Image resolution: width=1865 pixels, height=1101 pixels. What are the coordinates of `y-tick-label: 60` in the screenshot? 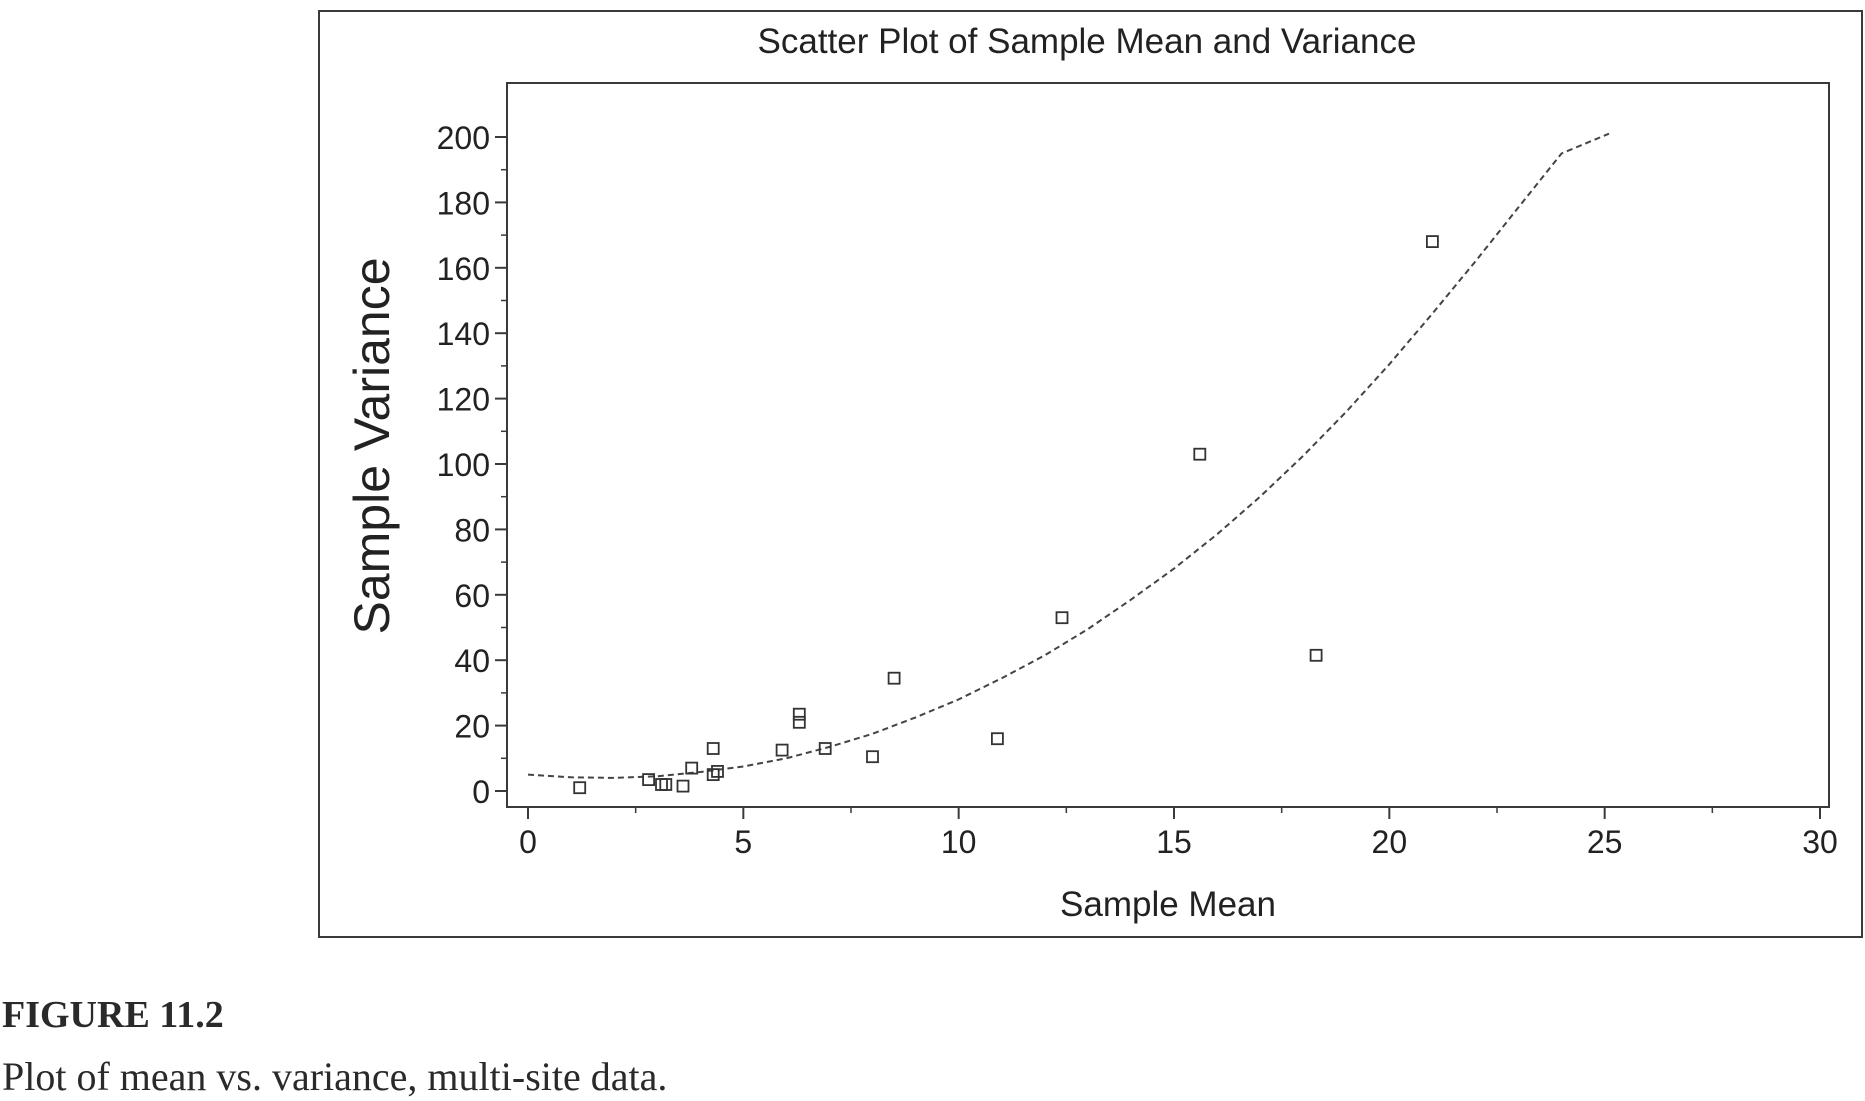 It's located at (472, 596).